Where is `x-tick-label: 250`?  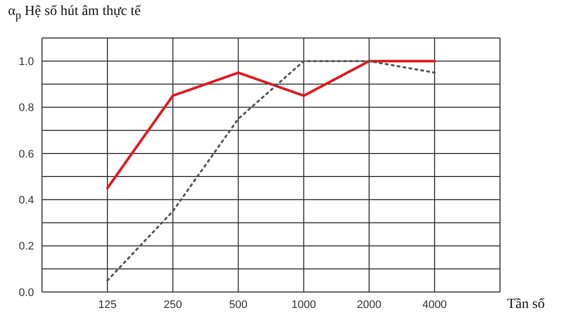
x-tick-label: 250 is located at coordinates (173, 304).